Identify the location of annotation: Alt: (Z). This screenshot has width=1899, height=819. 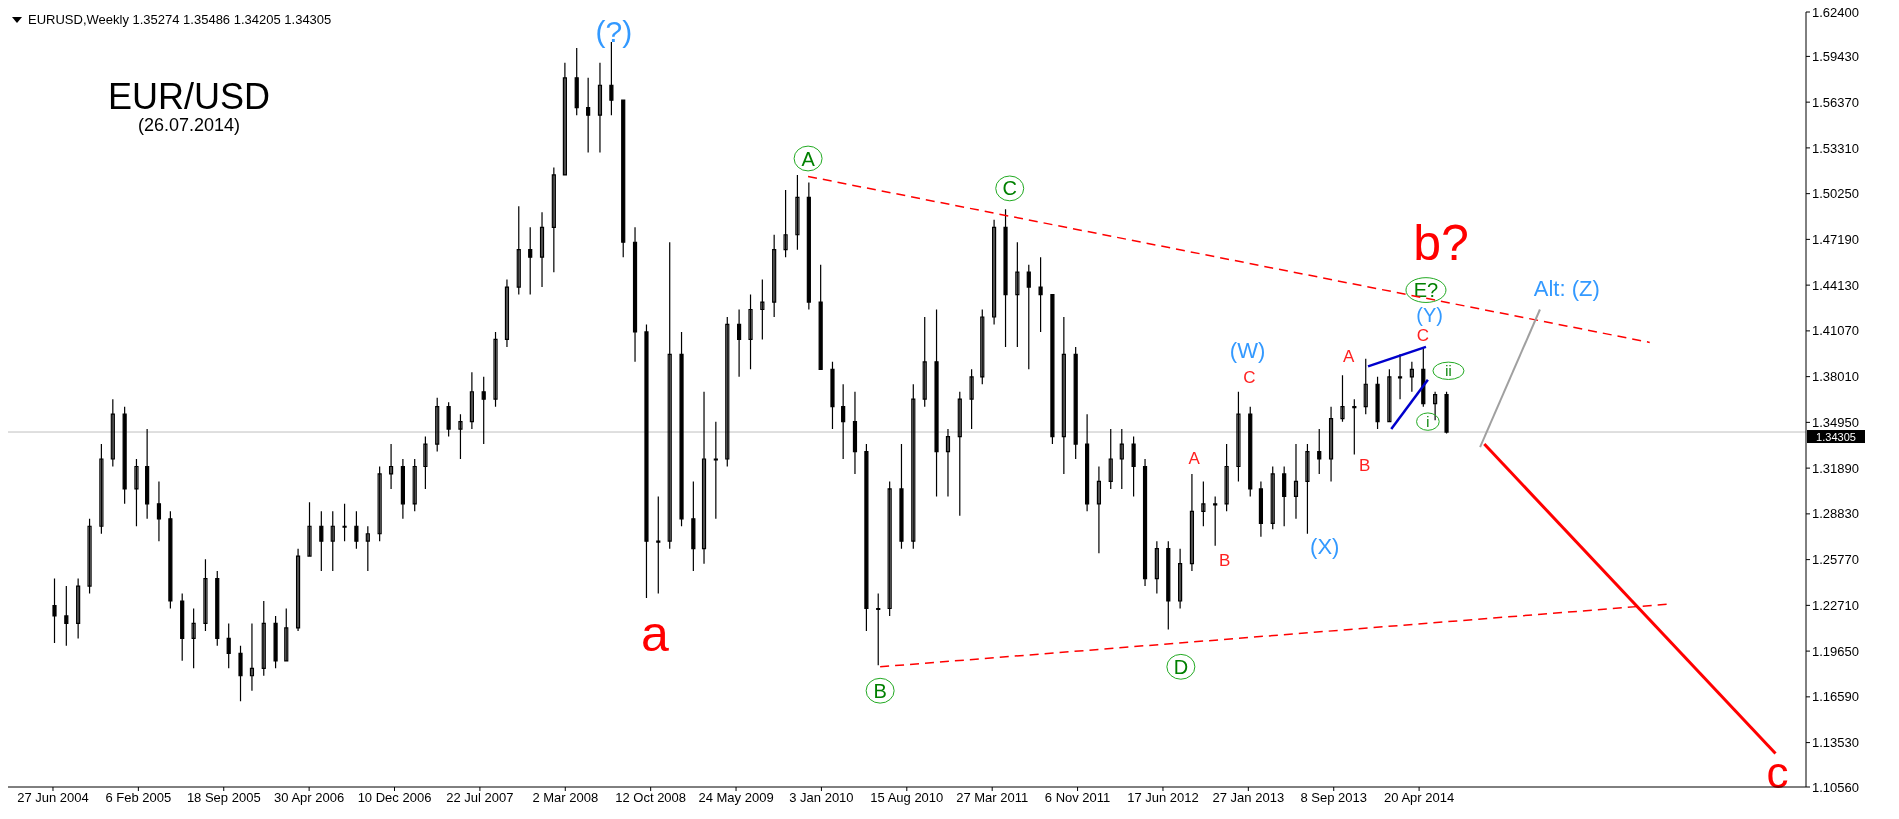
(1566, 288).